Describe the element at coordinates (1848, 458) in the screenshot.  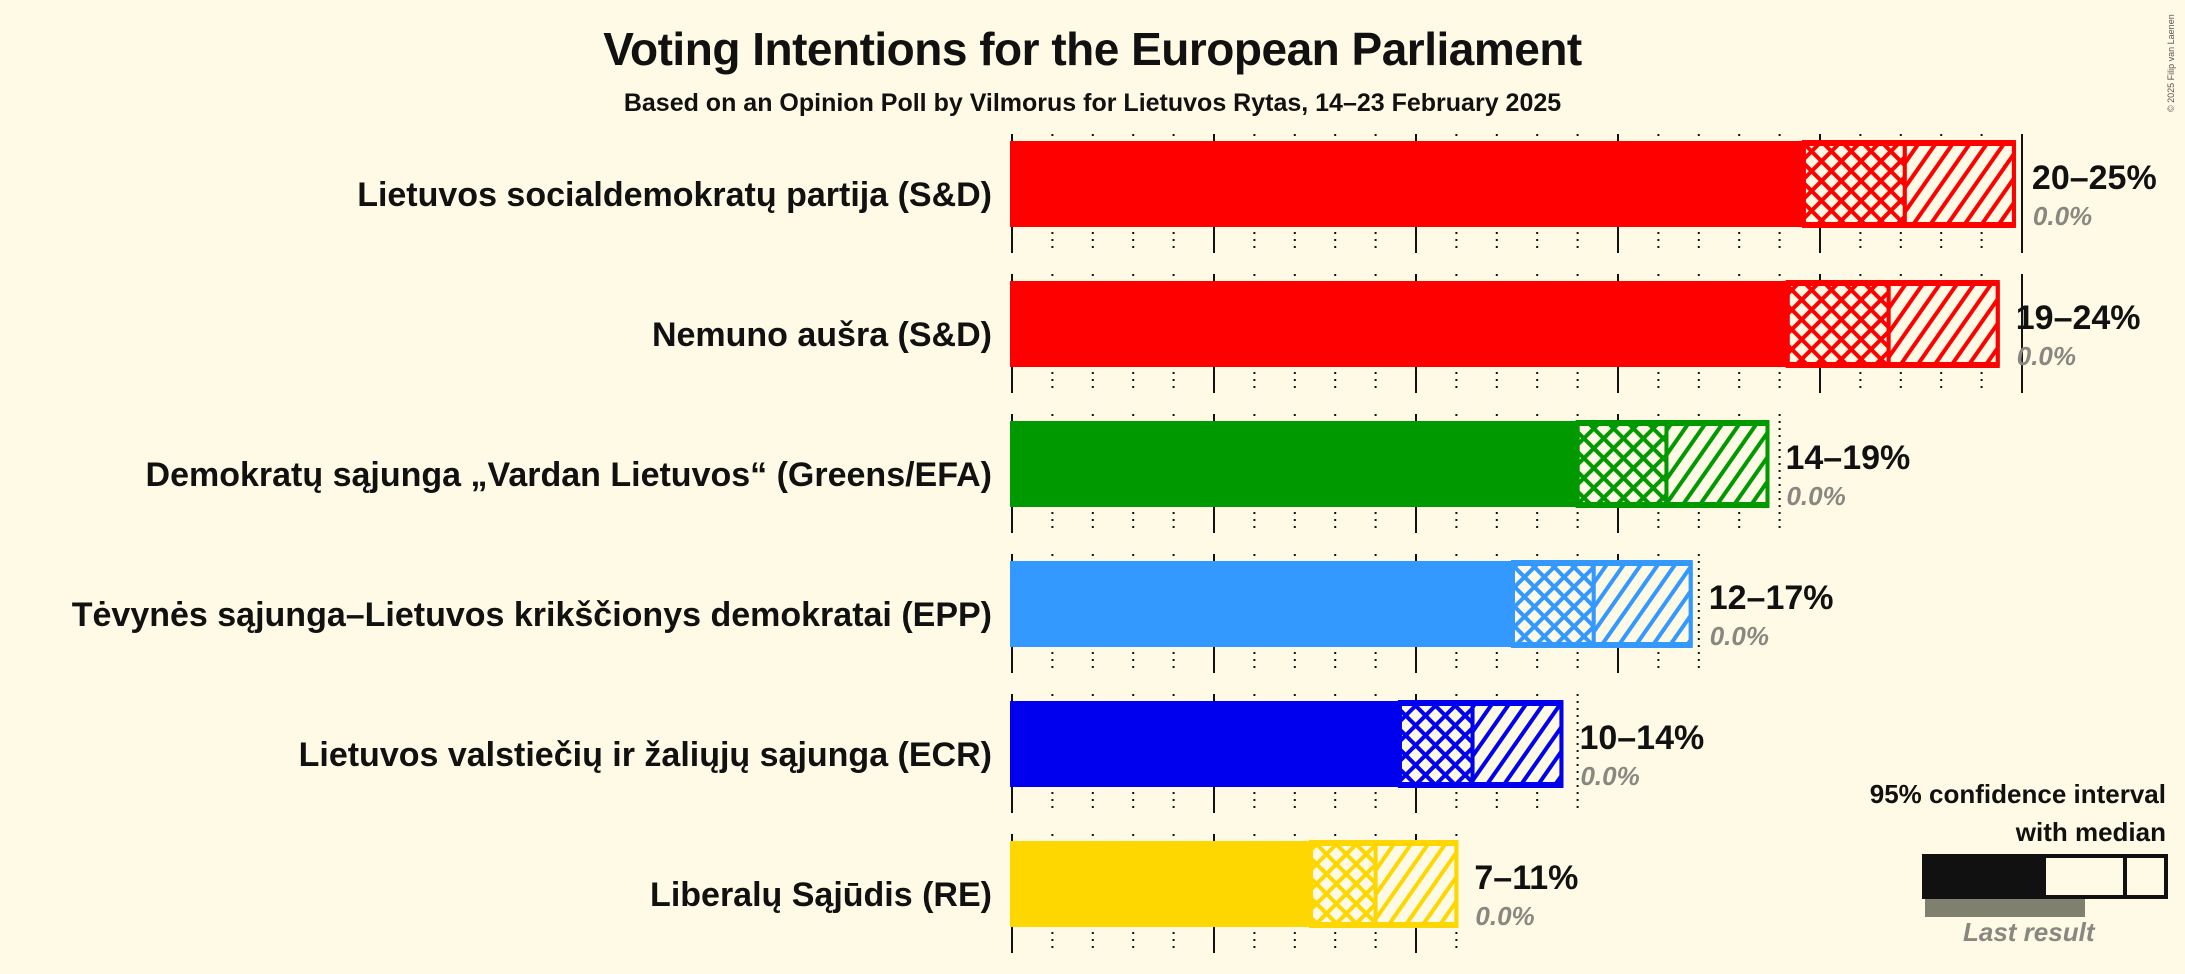
I see `range-label: 14–19%` at that location.